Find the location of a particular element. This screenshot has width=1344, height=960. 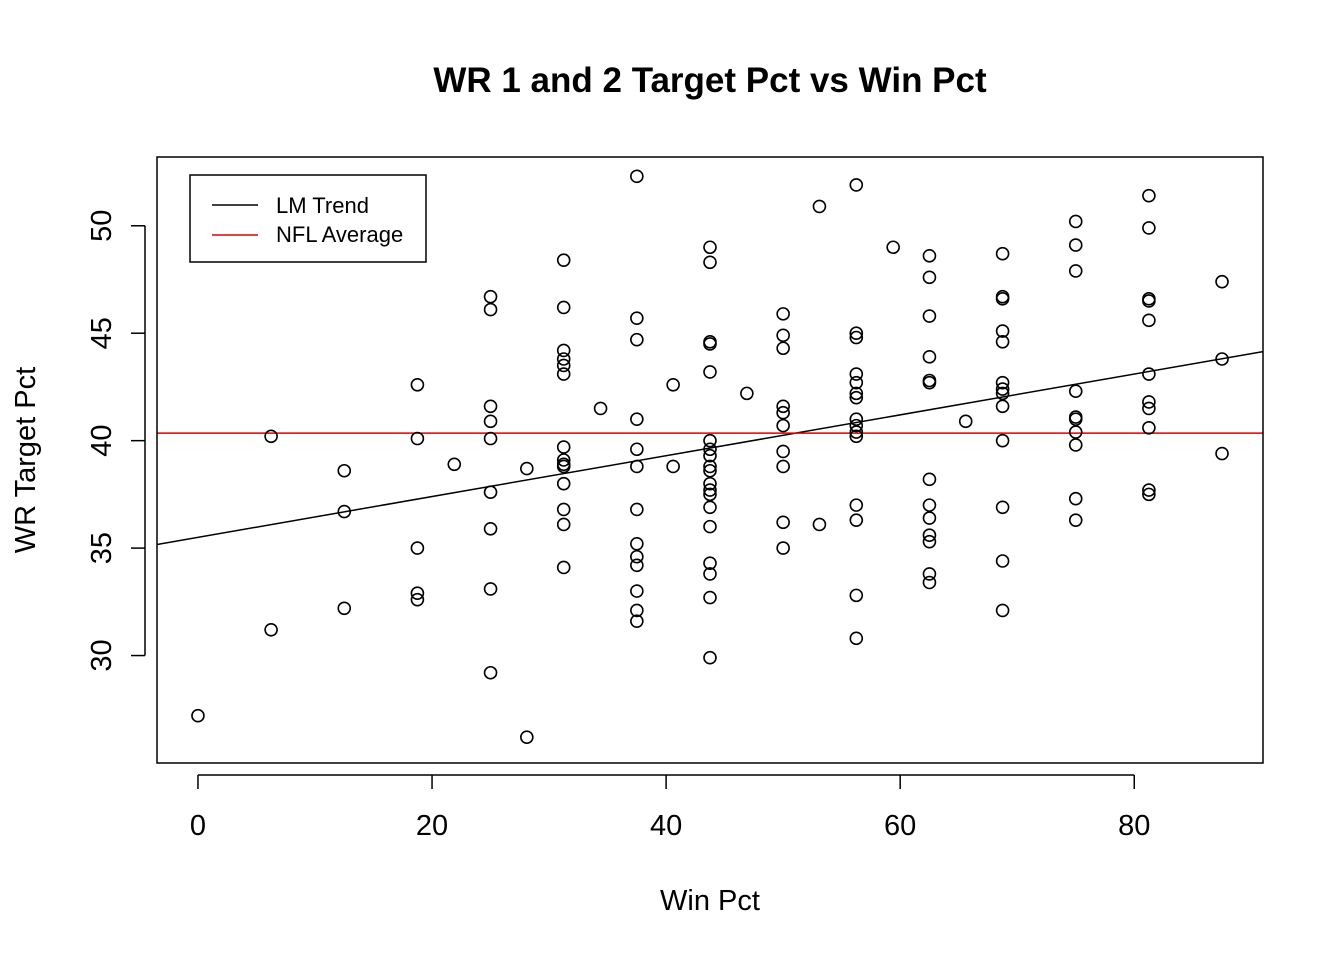

y-axis: 30 35 40 45 50 is located at coordinates (116, 441).